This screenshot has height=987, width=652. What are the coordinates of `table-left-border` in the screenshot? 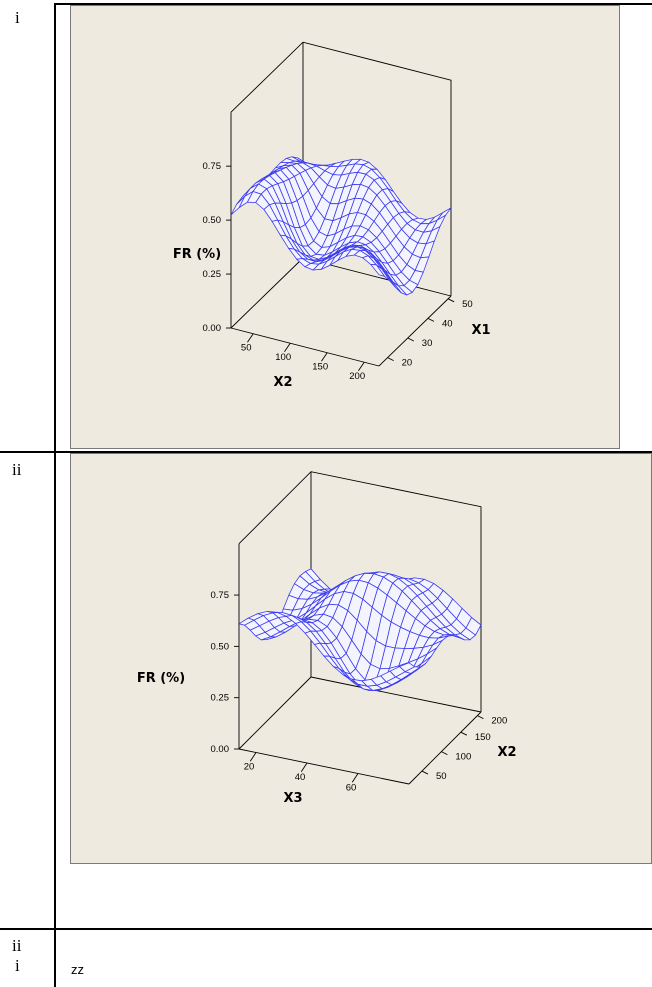 It's located at (55, 495).